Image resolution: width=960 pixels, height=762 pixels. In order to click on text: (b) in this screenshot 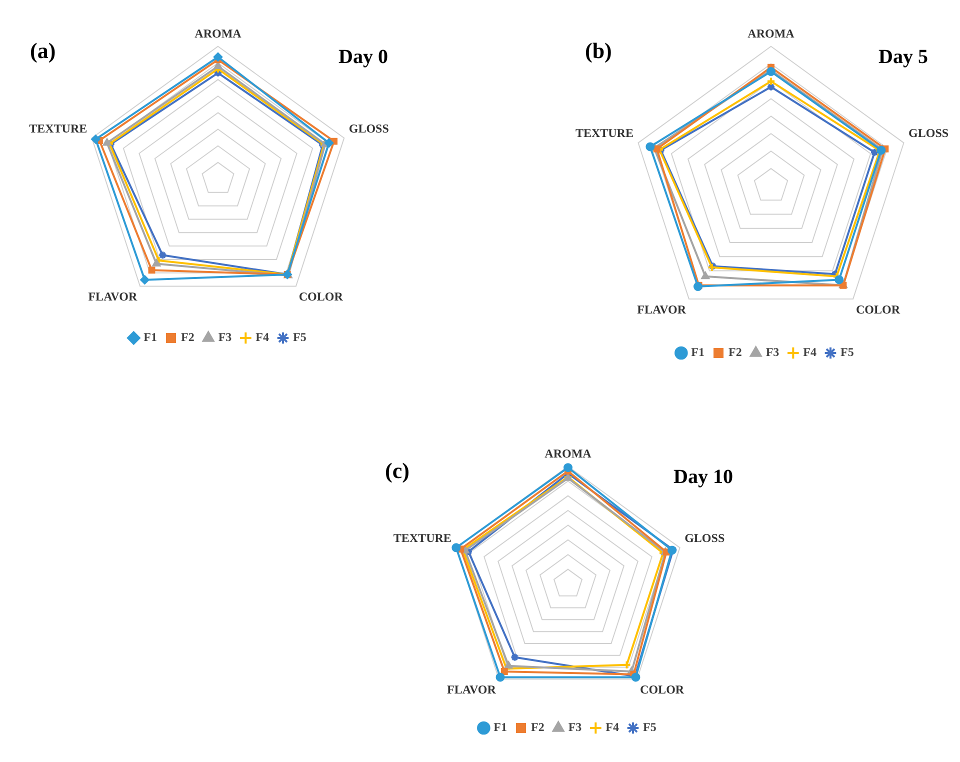, I will do `click(598, 51)`.